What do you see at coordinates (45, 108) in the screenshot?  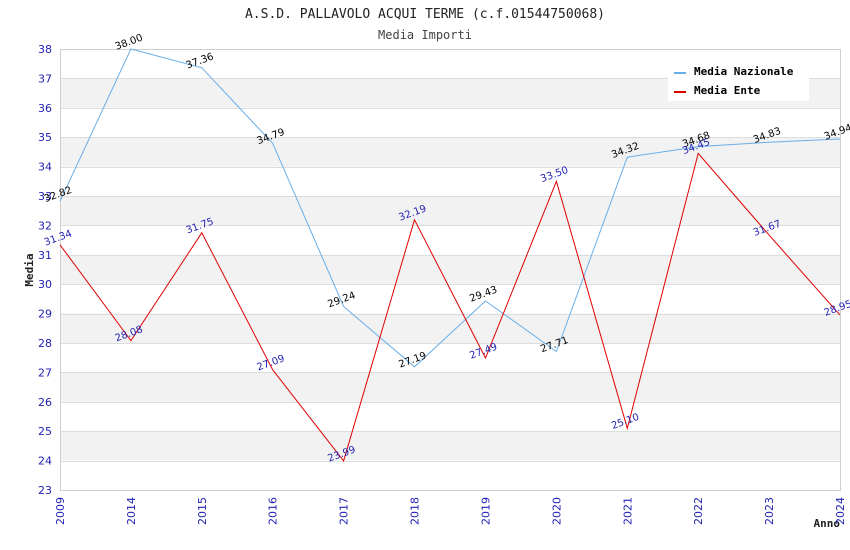 I see `y-tick-label: 36` at bounding box center [45, 108].